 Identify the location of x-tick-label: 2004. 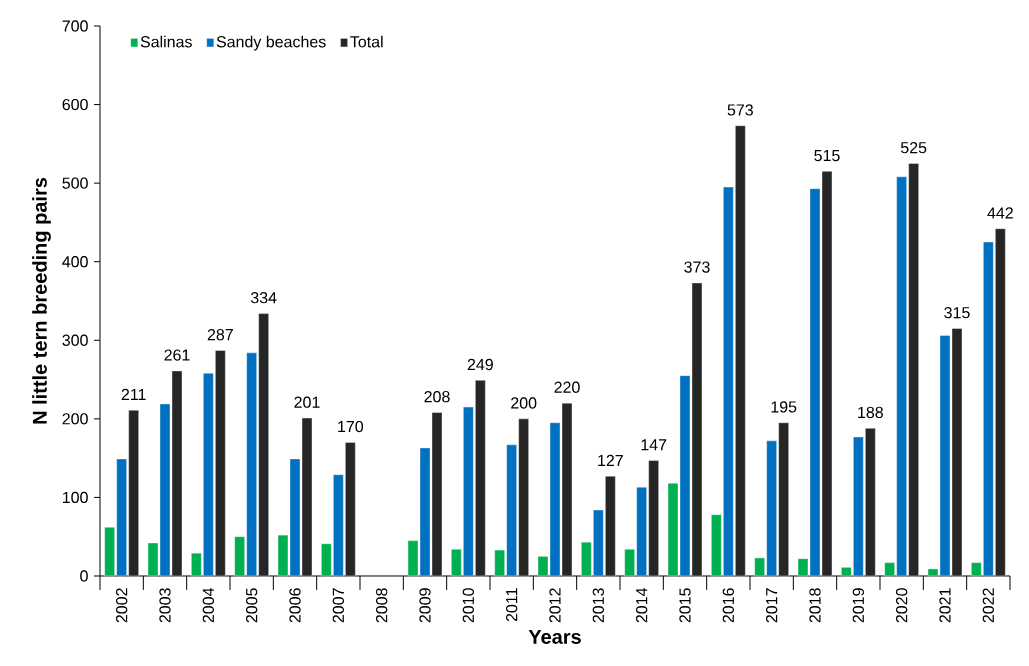
(208, 605).